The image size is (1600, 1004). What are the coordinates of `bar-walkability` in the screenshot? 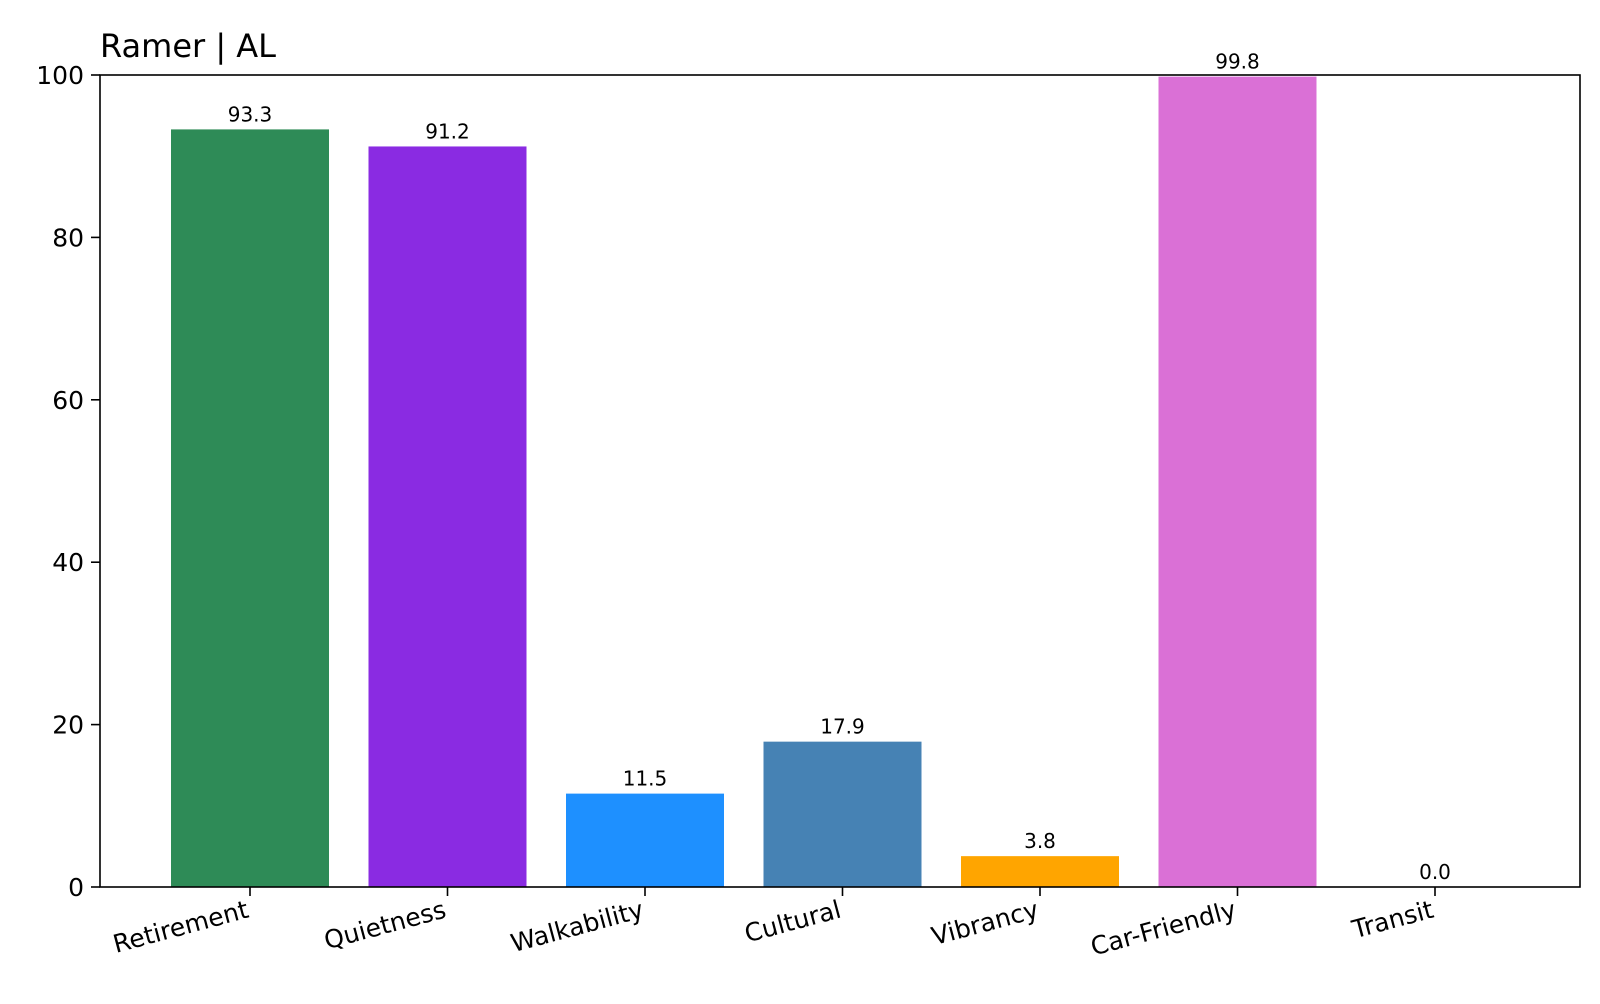 It's located at (645, 840).